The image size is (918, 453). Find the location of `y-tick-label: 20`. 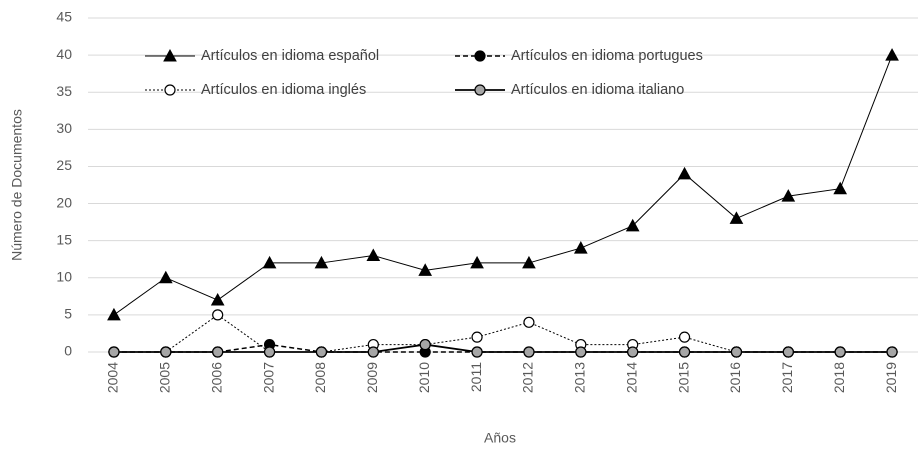

y-tick-label: 20 is located at coordinates (64, 202).